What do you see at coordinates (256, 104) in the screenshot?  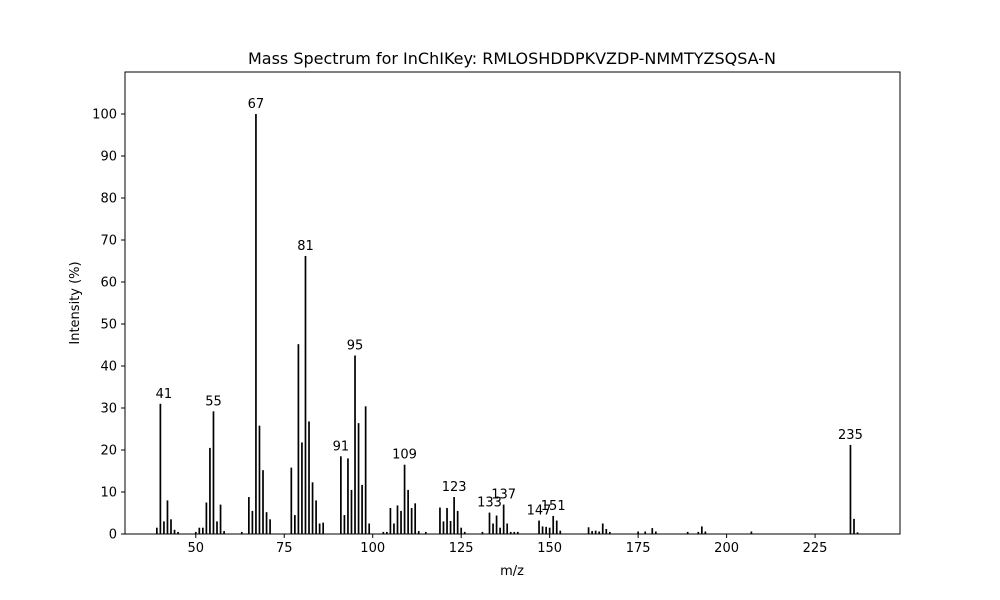 I see `peak-label: 67` at bounding box center [256, 104].